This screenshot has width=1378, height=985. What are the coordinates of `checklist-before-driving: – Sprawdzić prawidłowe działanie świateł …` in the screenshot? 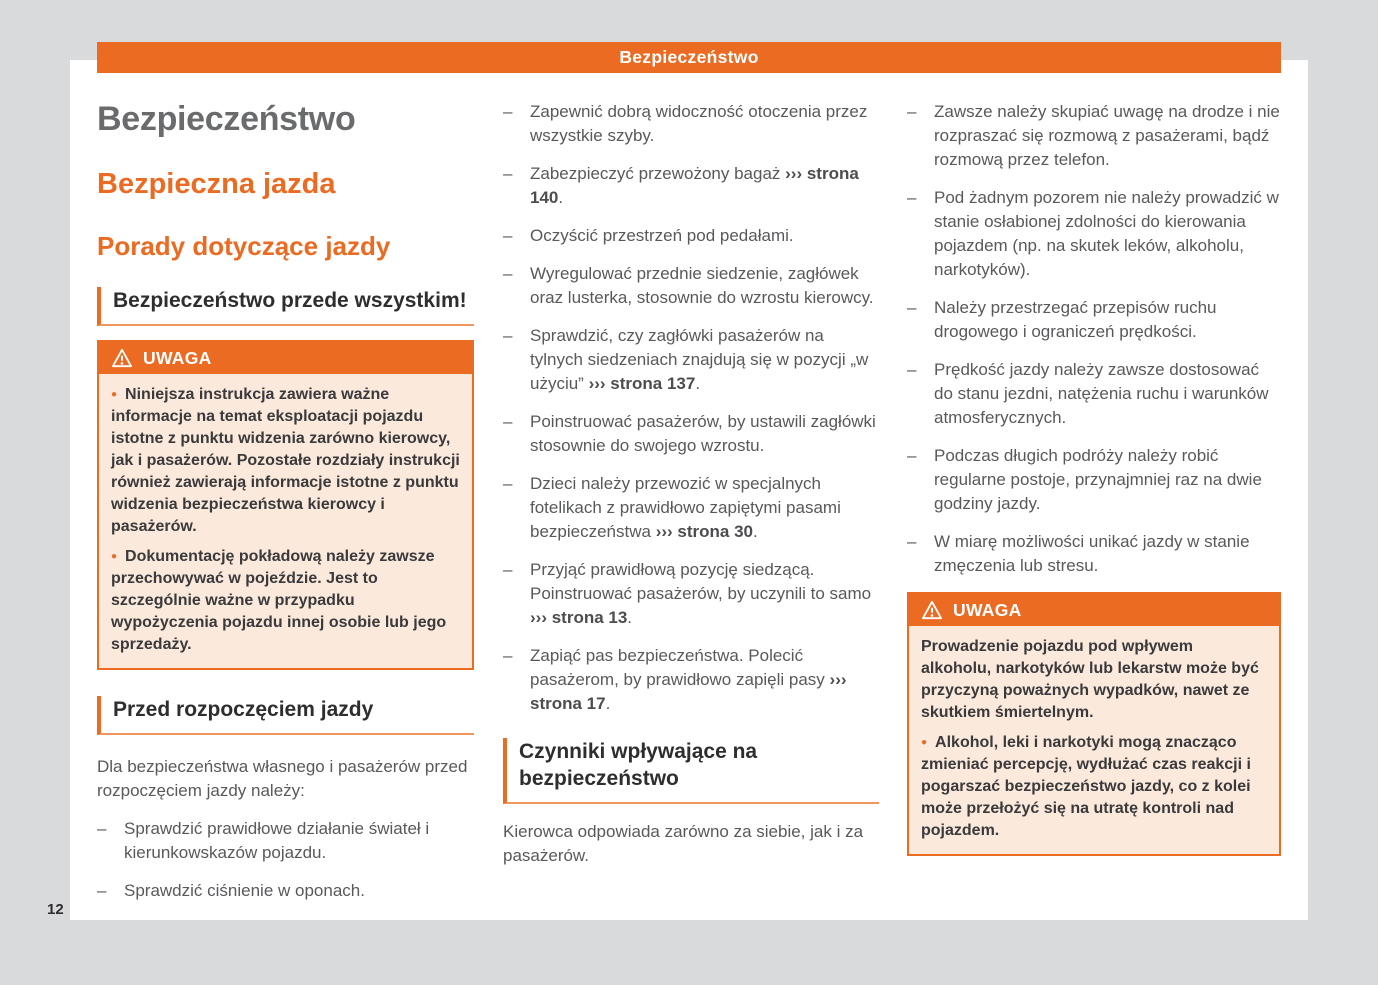 It's located at (285, 860).